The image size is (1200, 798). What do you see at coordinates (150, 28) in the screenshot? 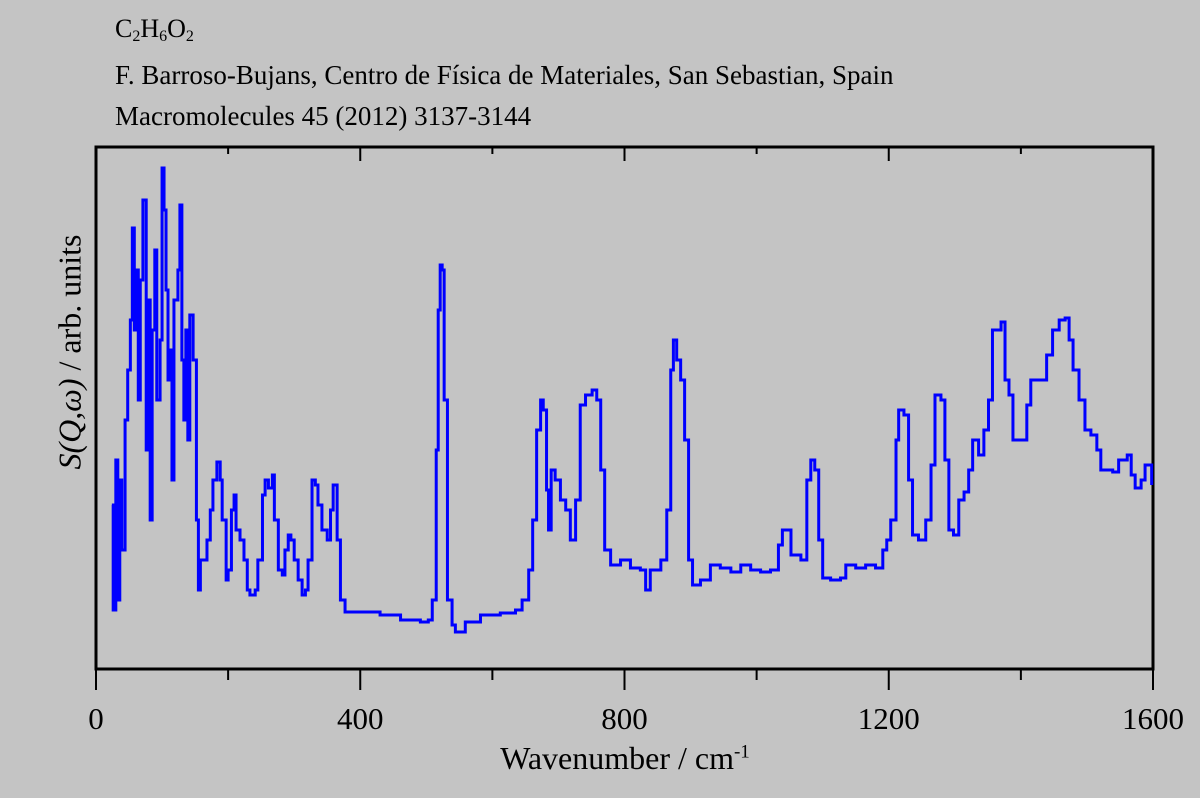
I see `formula-h: H` at bounding box center [150, 28].